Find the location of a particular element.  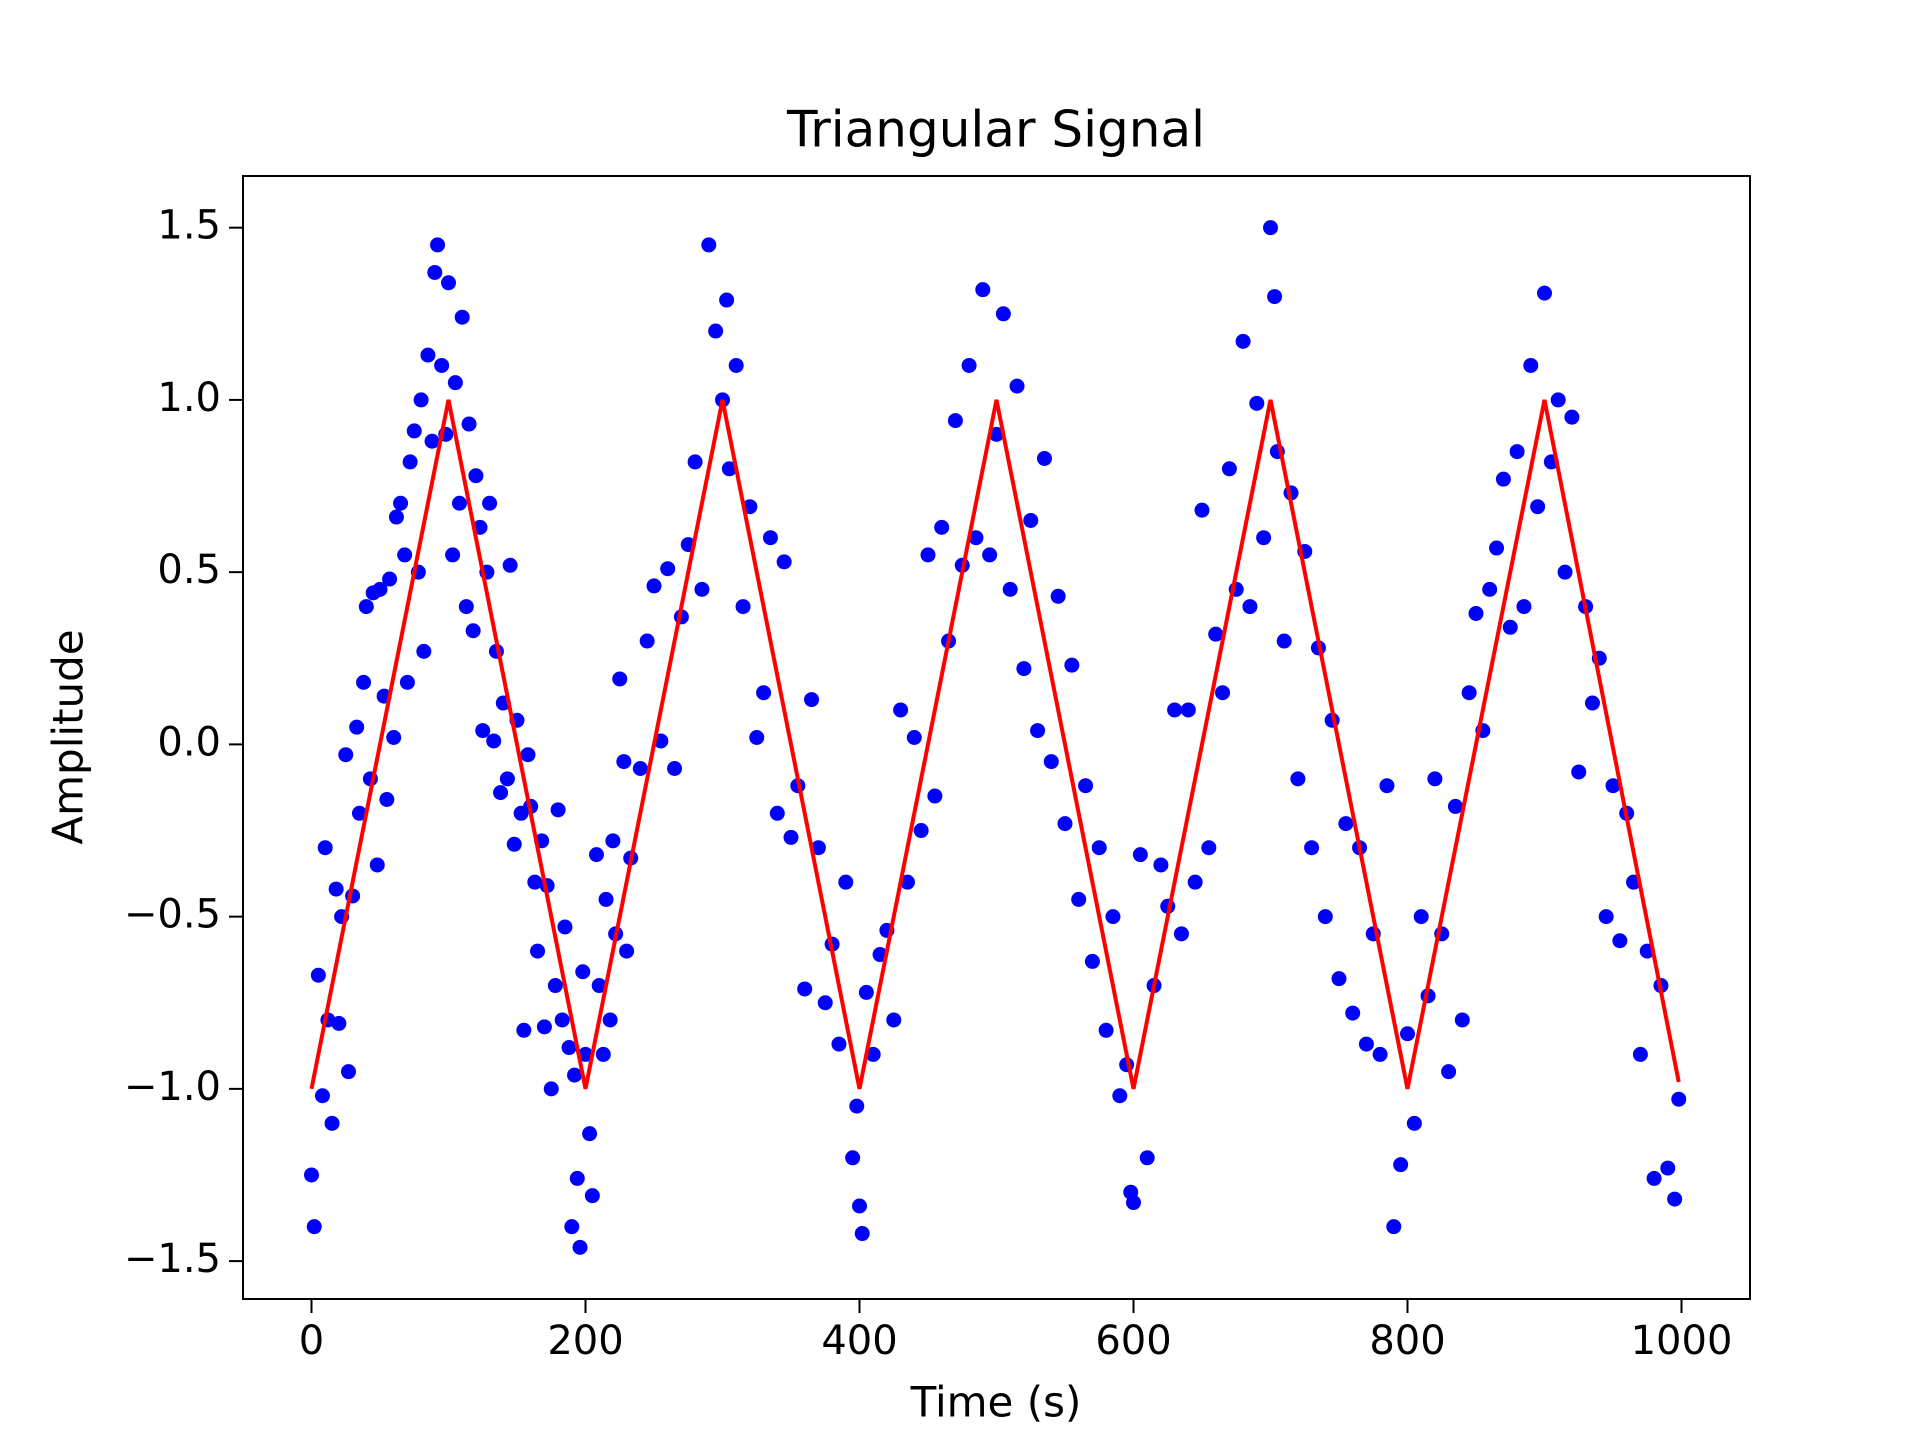

x-tick-label: 600 is located at coordinates (1133, 1341).